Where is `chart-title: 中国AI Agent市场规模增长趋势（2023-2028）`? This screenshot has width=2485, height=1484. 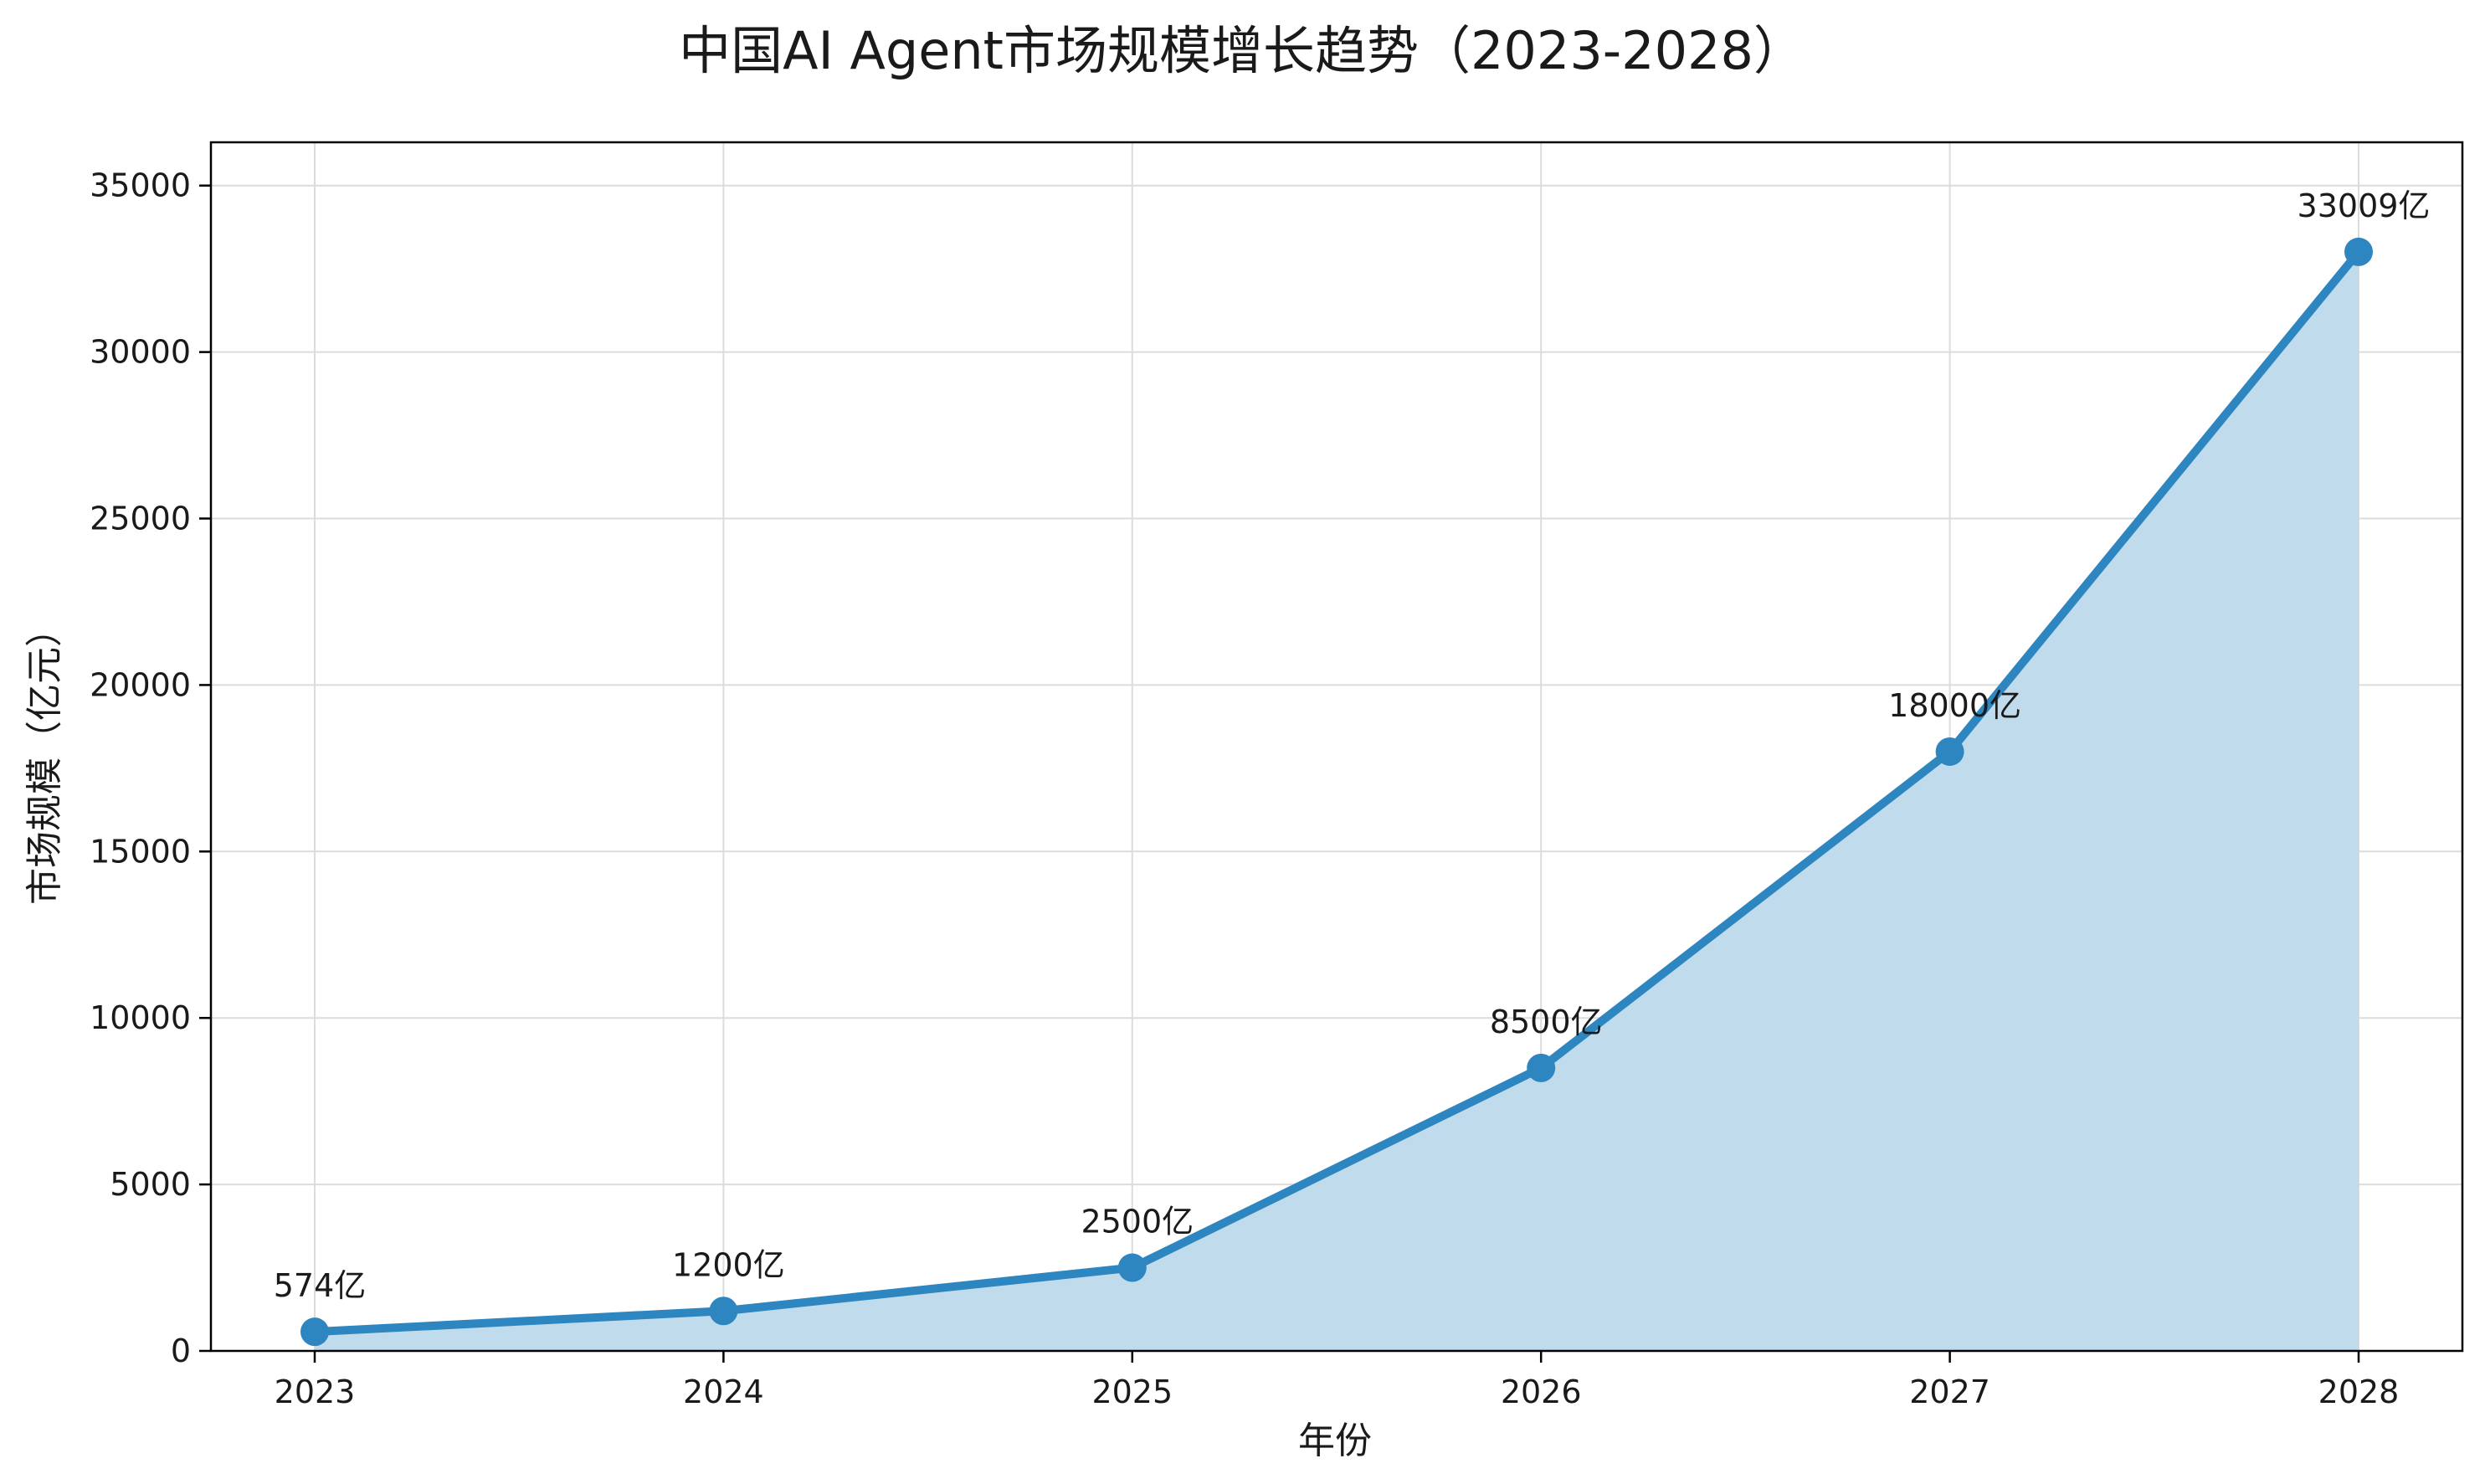 chart-title: 中国AI Agent市场规模增长趋势（2023-2028） is located at coordinates (1242, 51).